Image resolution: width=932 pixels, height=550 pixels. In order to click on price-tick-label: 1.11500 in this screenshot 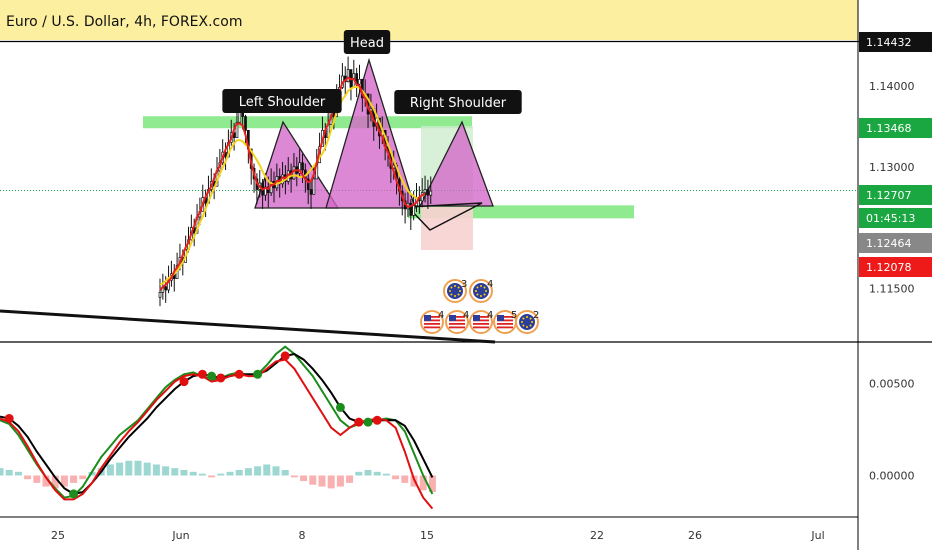, I will do `click(892, 288)`.